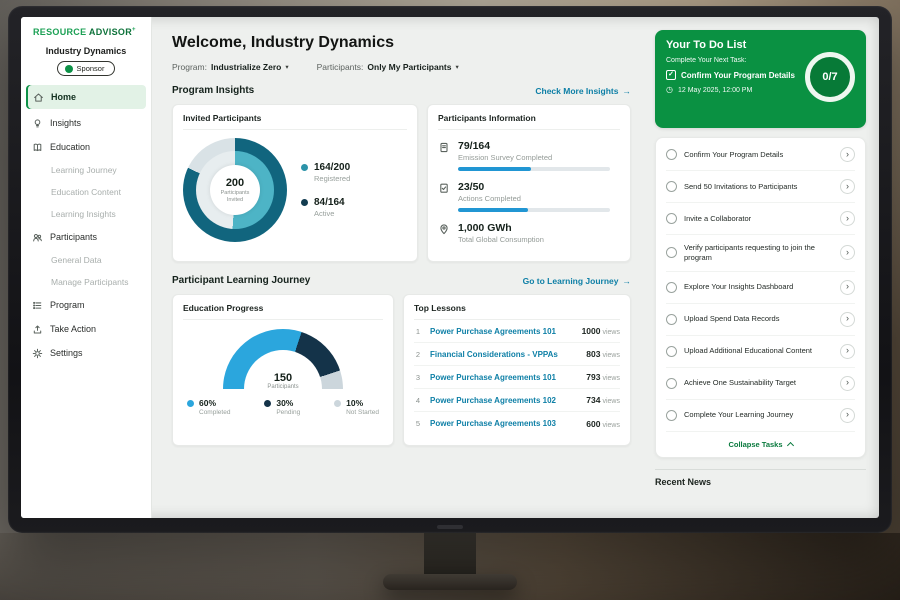 Image resolution: width=900 pixels, height=600 pixels. I want to click on lesson-rank: 3, so click(418, 377).